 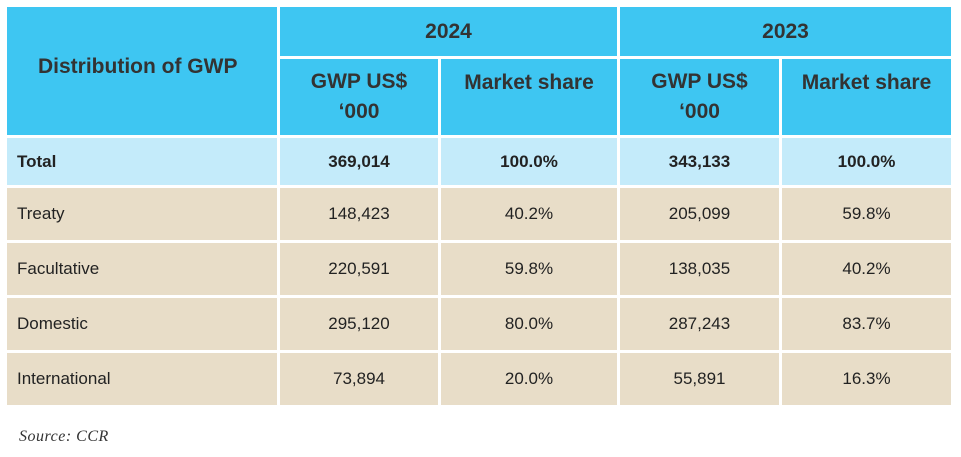 I want to click on cell-domestic-gwp-2023: 287,243, so click(x=699, y=324).